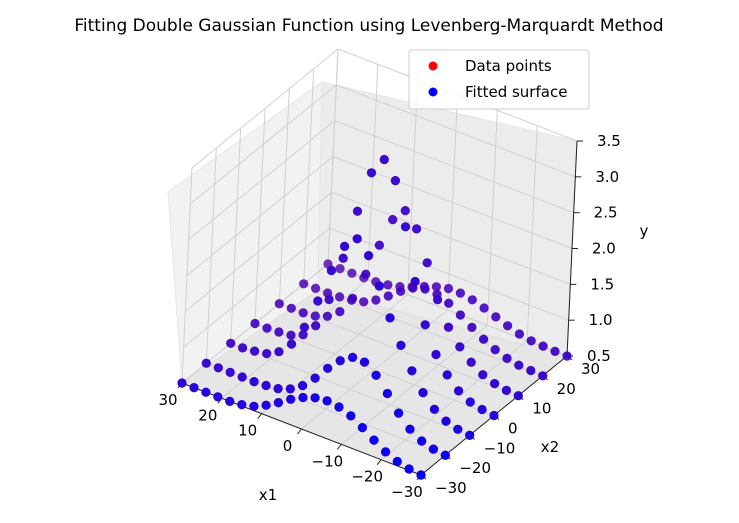  Describe the element at coordinates (433, 66) in the screenshot. I see `legend-marker-data-points` at that location.